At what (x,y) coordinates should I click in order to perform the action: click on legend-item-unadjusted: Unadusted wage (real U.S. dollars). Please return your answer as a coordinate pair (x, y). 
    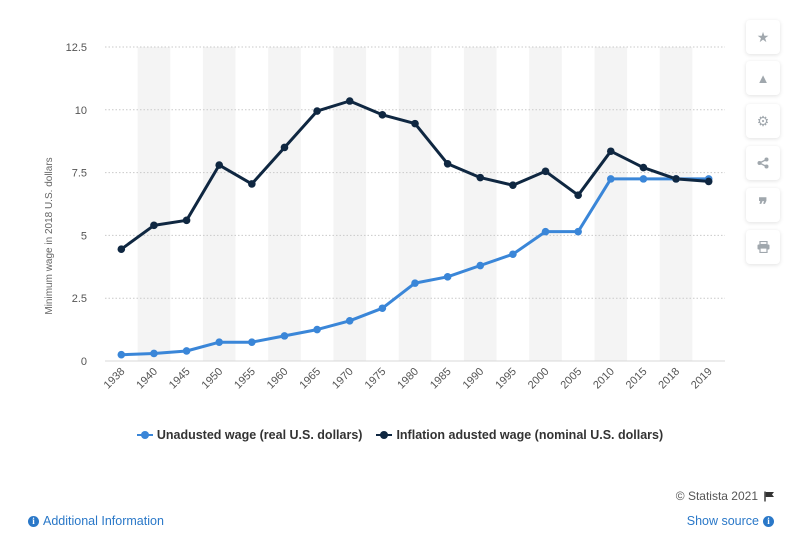
    Looking at the image, I should click on (249, 435).